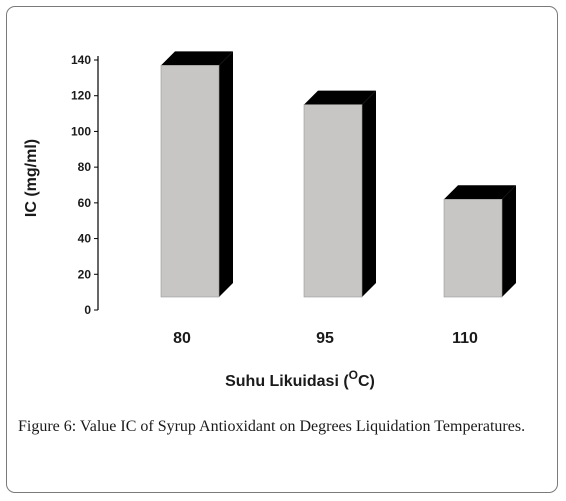 This screenshot has width=566, height=501. I want to click on y-tick-label: 20, so click(85, 274).